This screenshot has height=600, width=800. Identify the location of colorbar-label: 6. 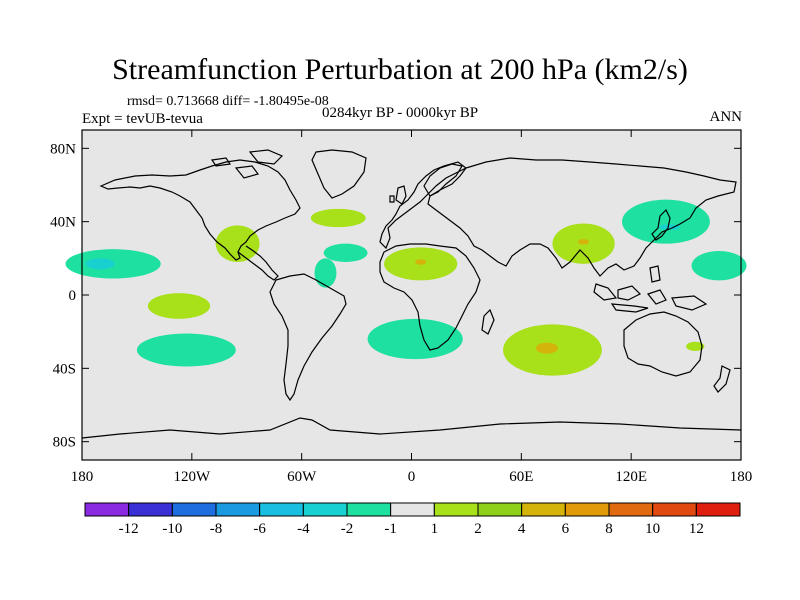
(566, 529).